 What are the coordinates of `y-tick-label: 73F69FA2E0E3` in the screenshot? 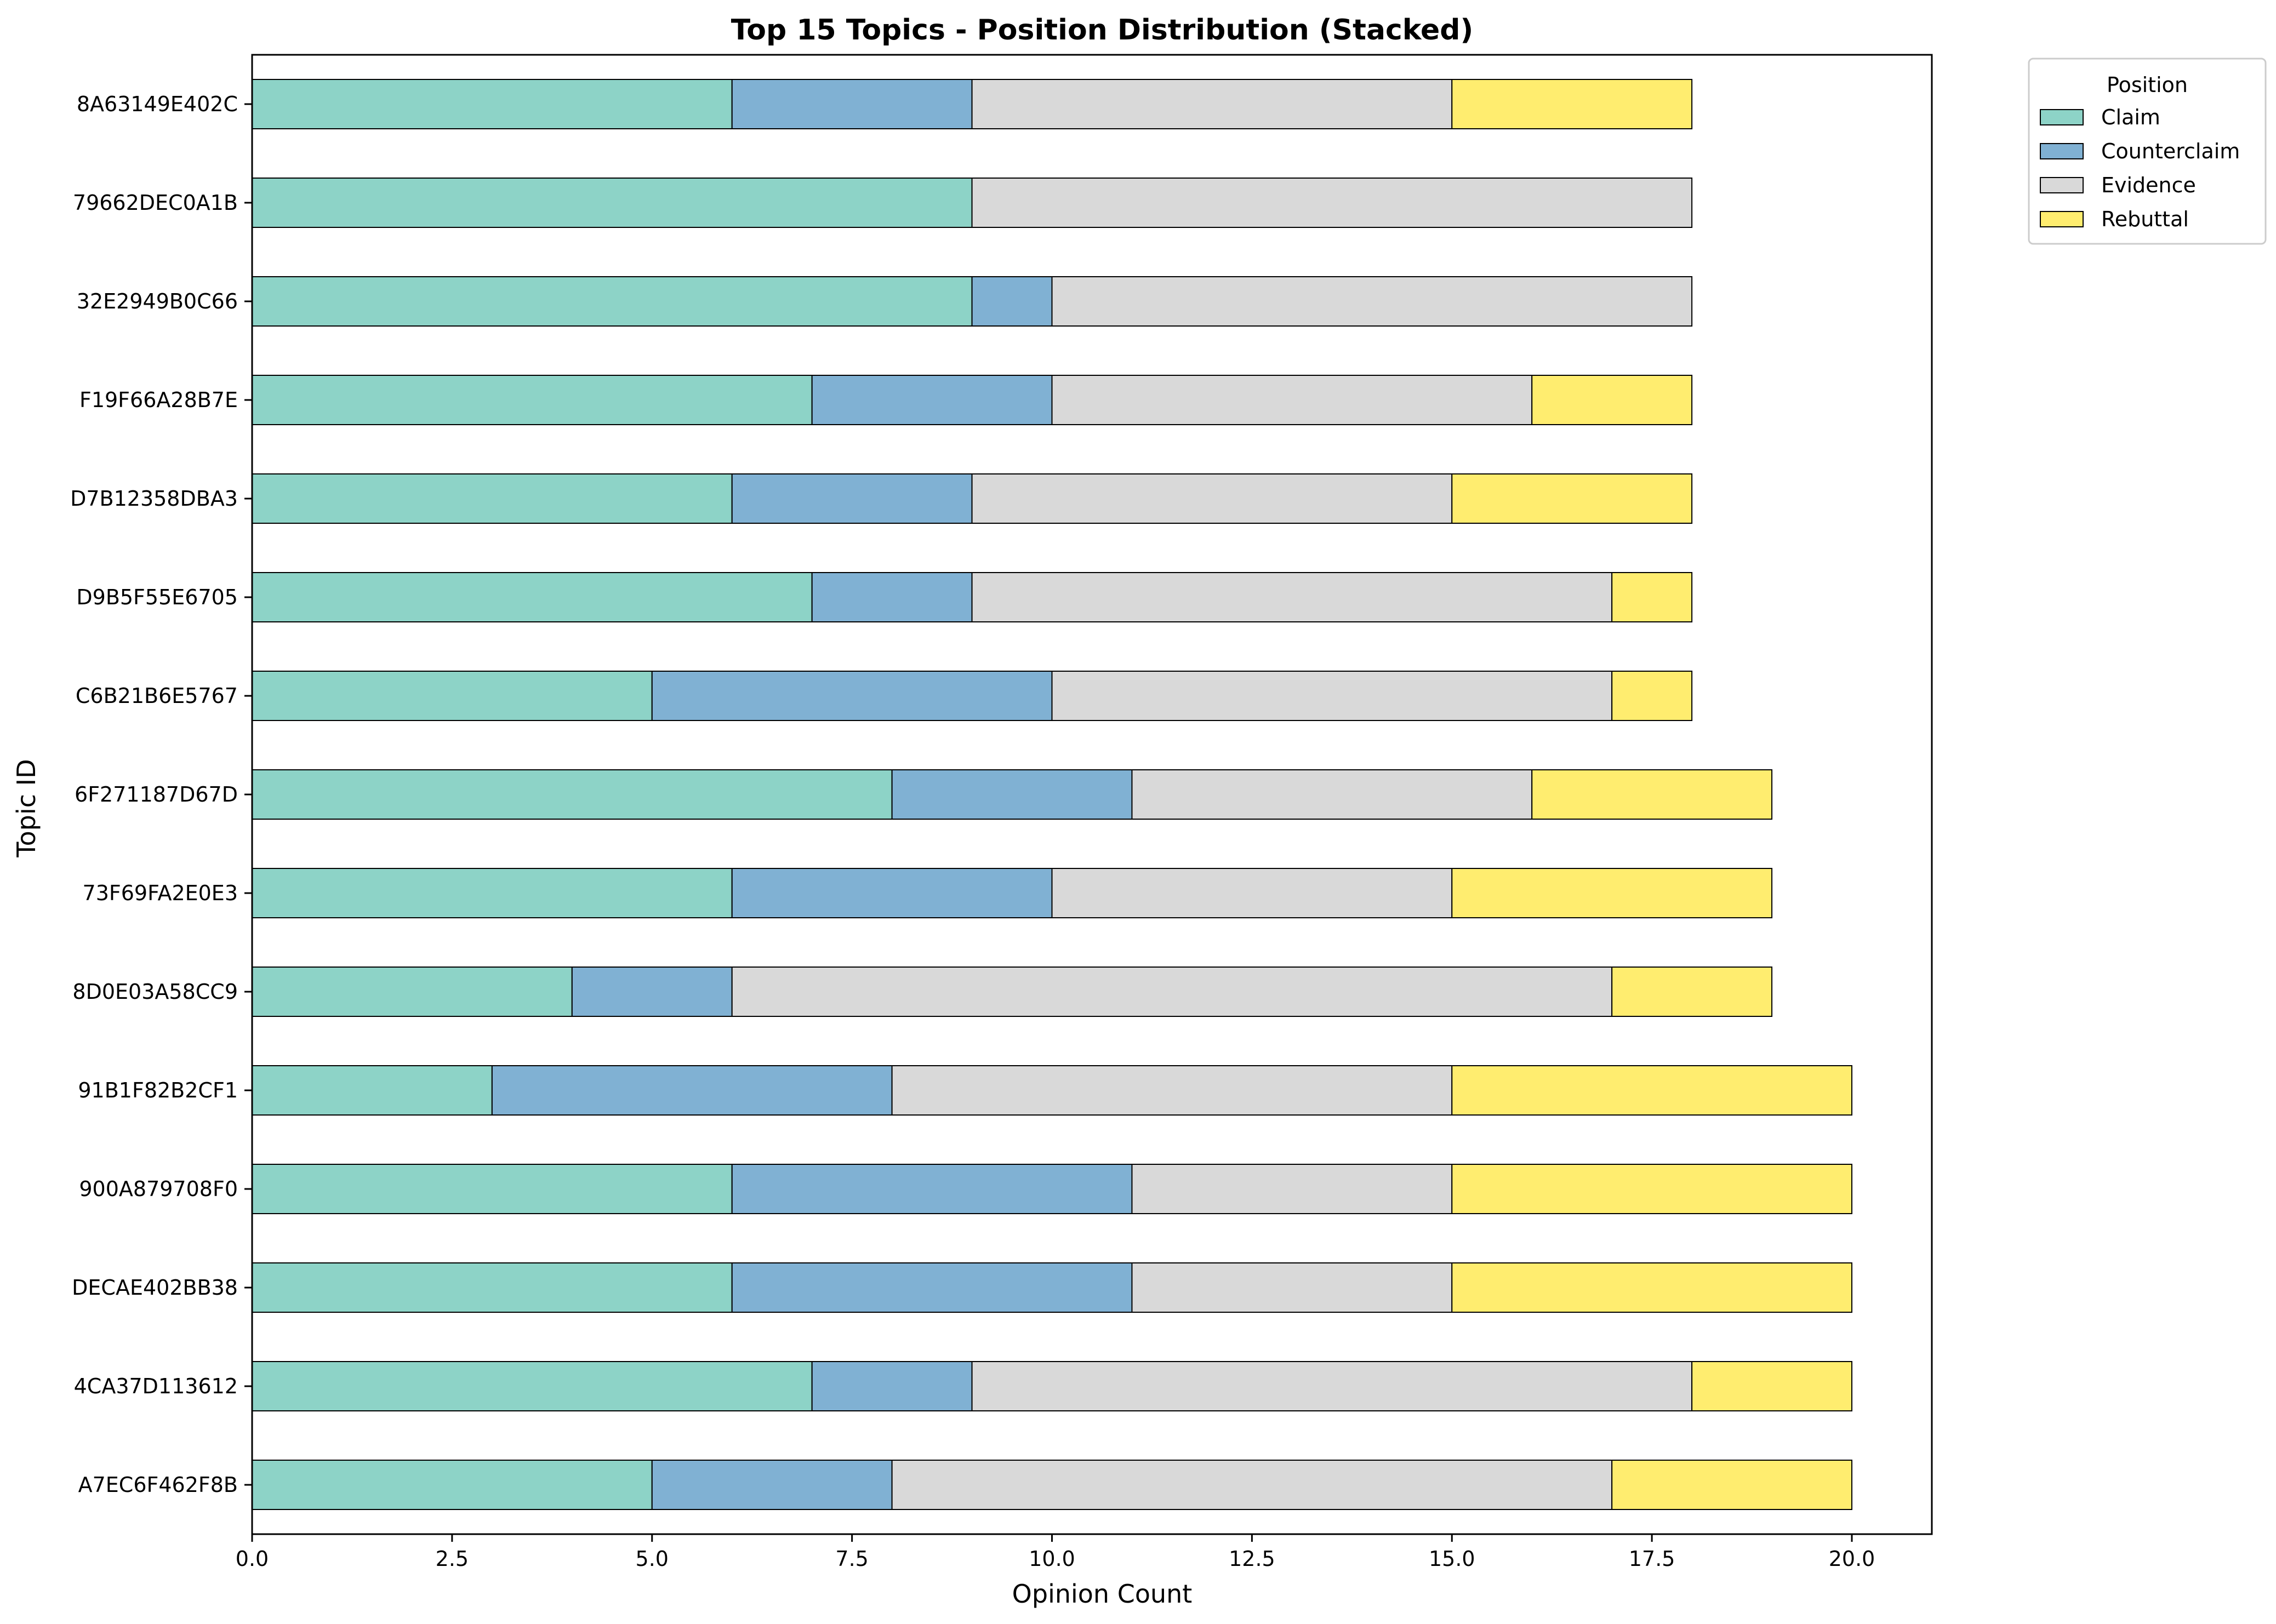 It's located at (160, 893).